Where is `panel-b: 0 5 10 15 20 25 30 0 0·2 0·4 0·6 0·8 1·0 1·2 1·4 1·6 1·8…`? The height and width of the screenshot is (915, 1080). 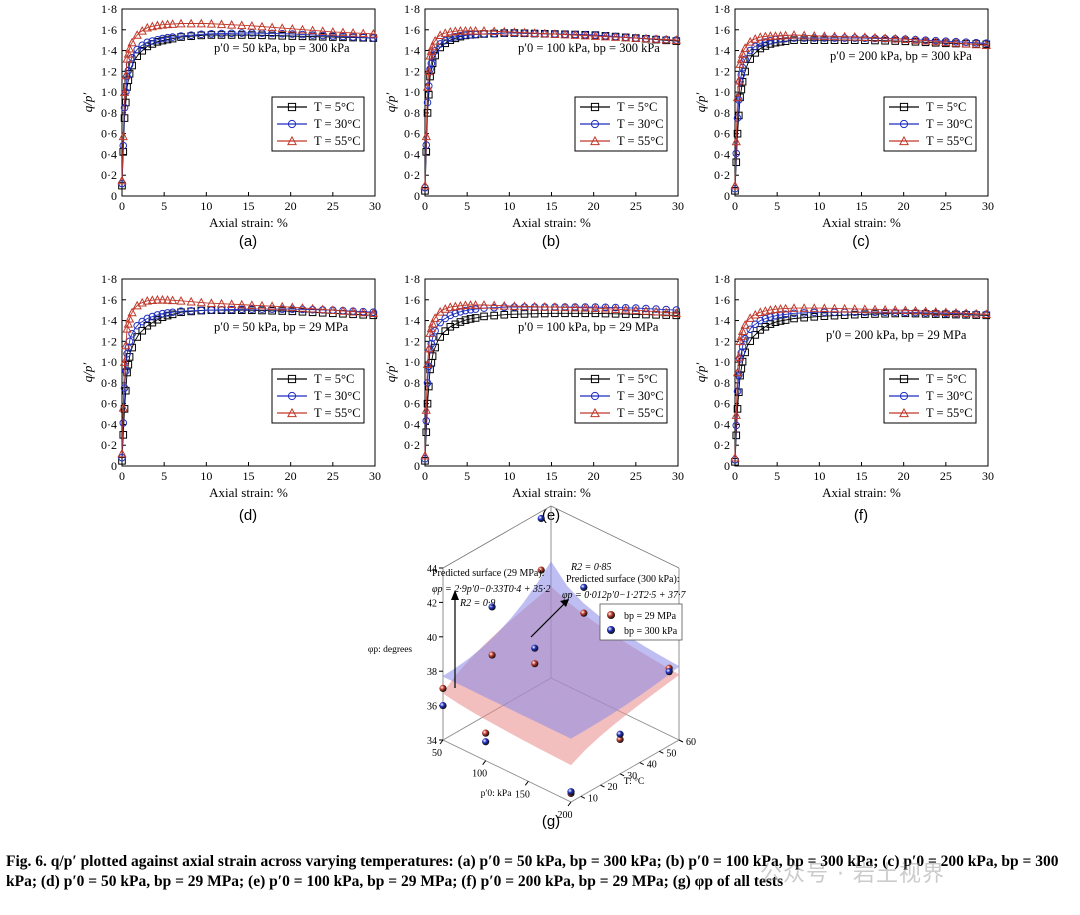 panel-b: 0 5 10 15 20 25 30 0 0·2 0·4 0·6 0·8 1·0 1·2 1·4 1·6 1·8… is located at coordinates (533, 126).